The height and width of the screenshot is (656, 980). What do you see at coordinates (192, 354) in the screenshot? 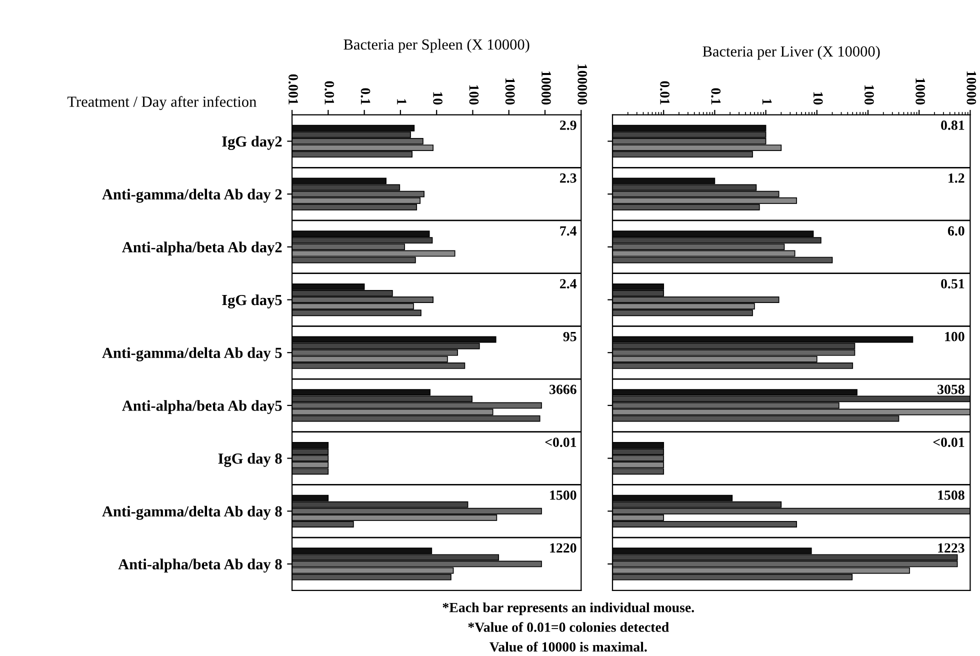
I see `y-tick-label: Anti-gamma/delta Ab day 5` at bounding box center [192, 354].